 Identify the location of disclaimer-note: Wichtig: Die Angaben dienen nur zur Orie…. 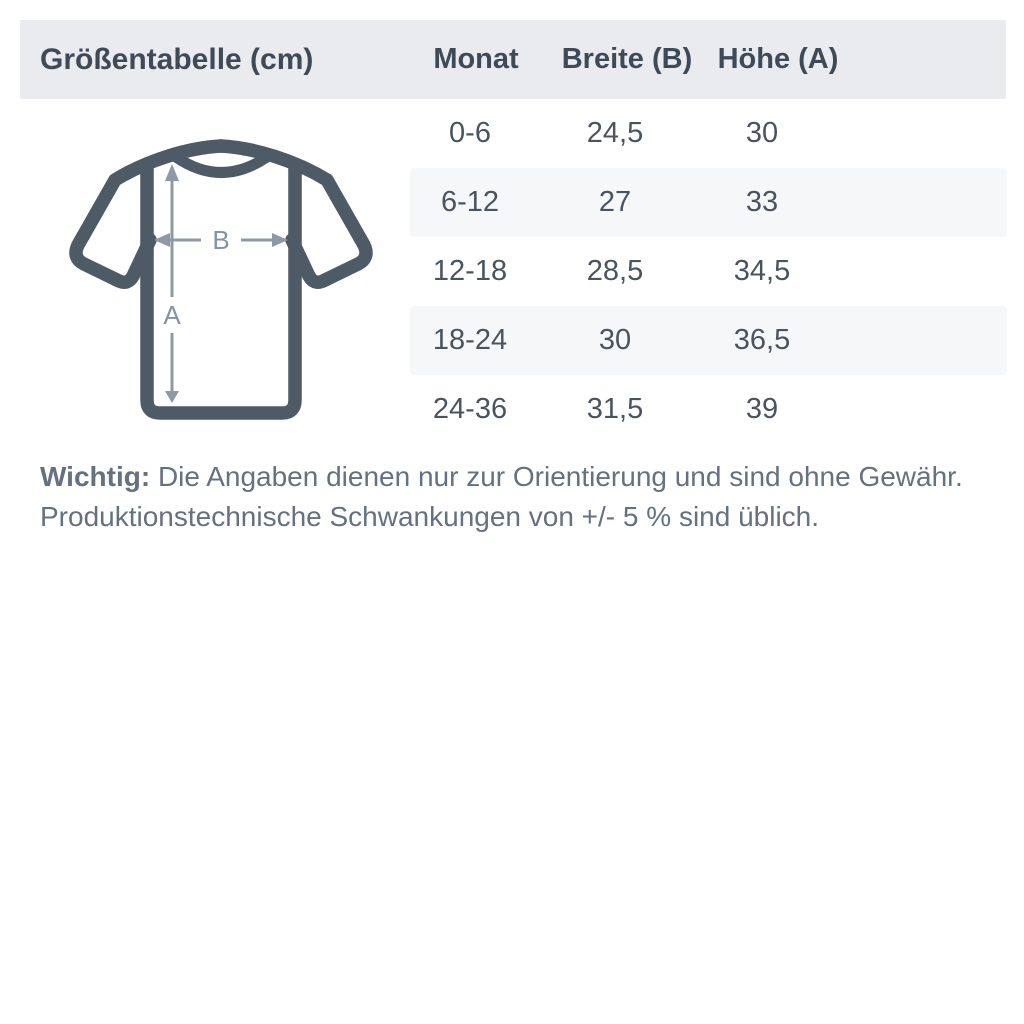
(501, 497).